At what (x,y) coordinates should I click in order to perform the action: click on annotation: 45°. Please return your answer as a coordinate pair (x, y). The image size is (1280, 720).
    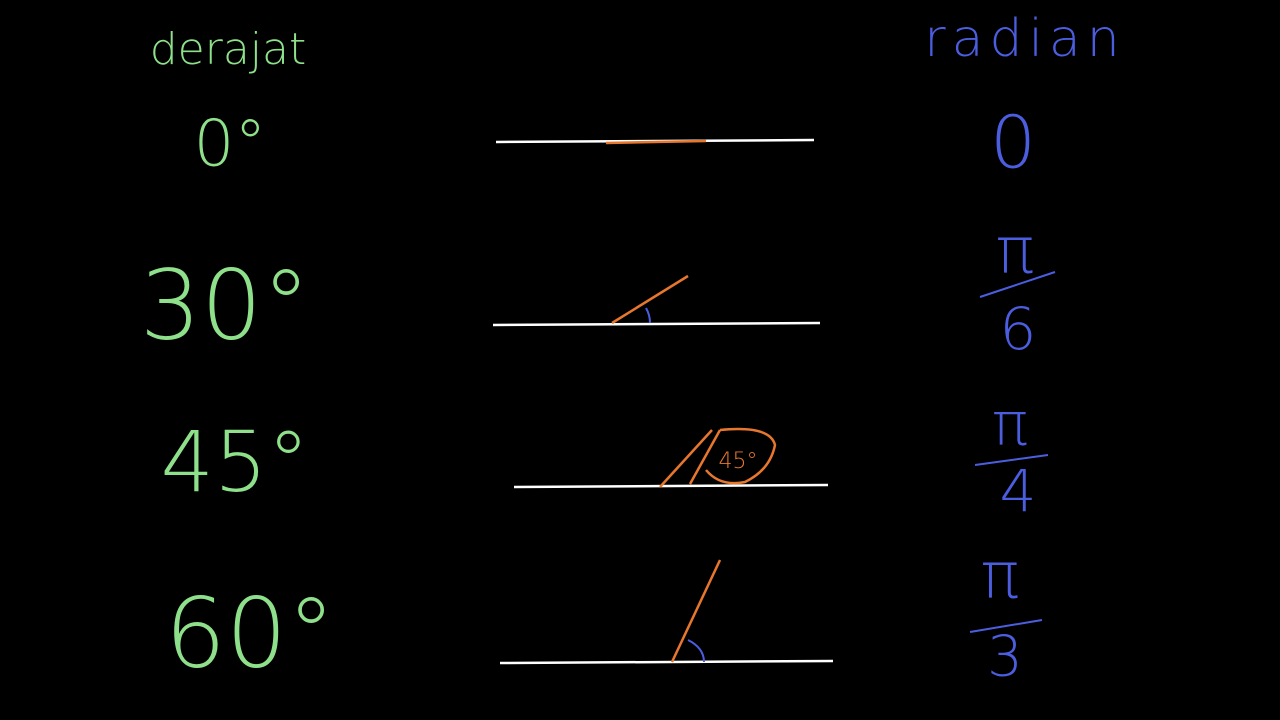
    Looking at the image, I should click on (738, 461).